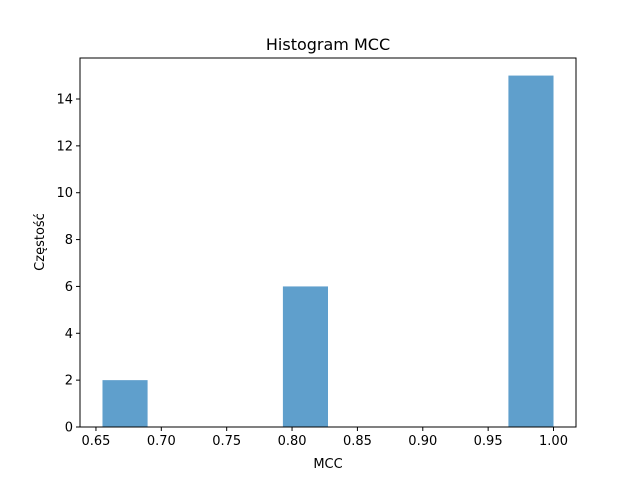 This screenshot has height=480, width=640. I want to click on y-tick-label-6: 12, so click(64, 146).